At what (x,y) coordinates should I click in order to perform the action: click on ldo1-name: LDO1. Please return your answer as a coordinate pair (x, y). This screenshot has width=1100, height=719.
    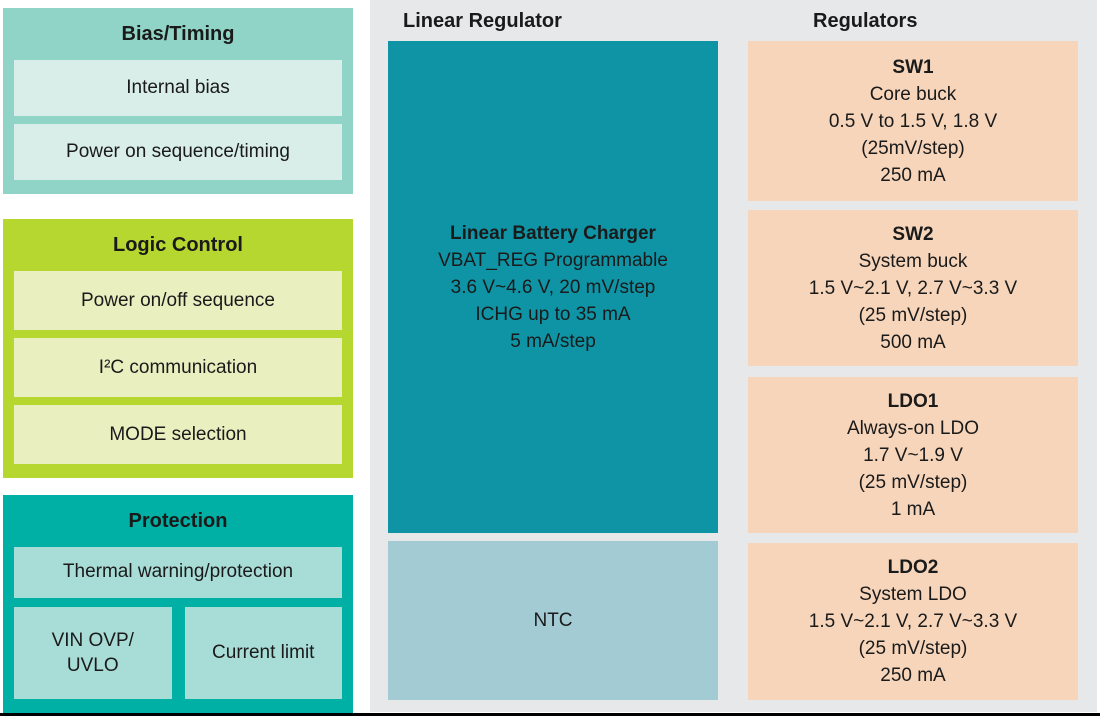
    Looking at the image, I should click on (913, 401).